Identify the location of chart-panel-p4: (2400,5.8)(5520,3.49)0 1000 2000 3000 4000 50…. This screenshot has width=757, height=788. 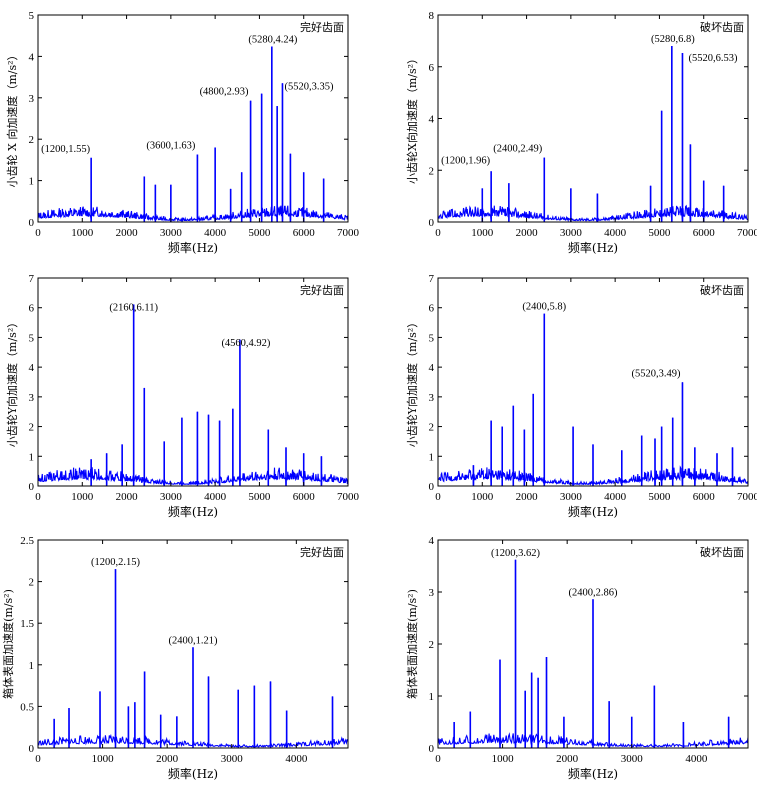
(581, 396).